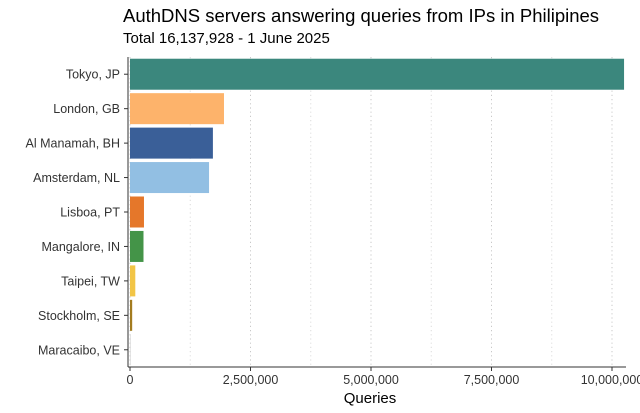 The height and width of the screenshot is (413, 640). I want to click on x-axis-title: Queries, so click(370, 398).